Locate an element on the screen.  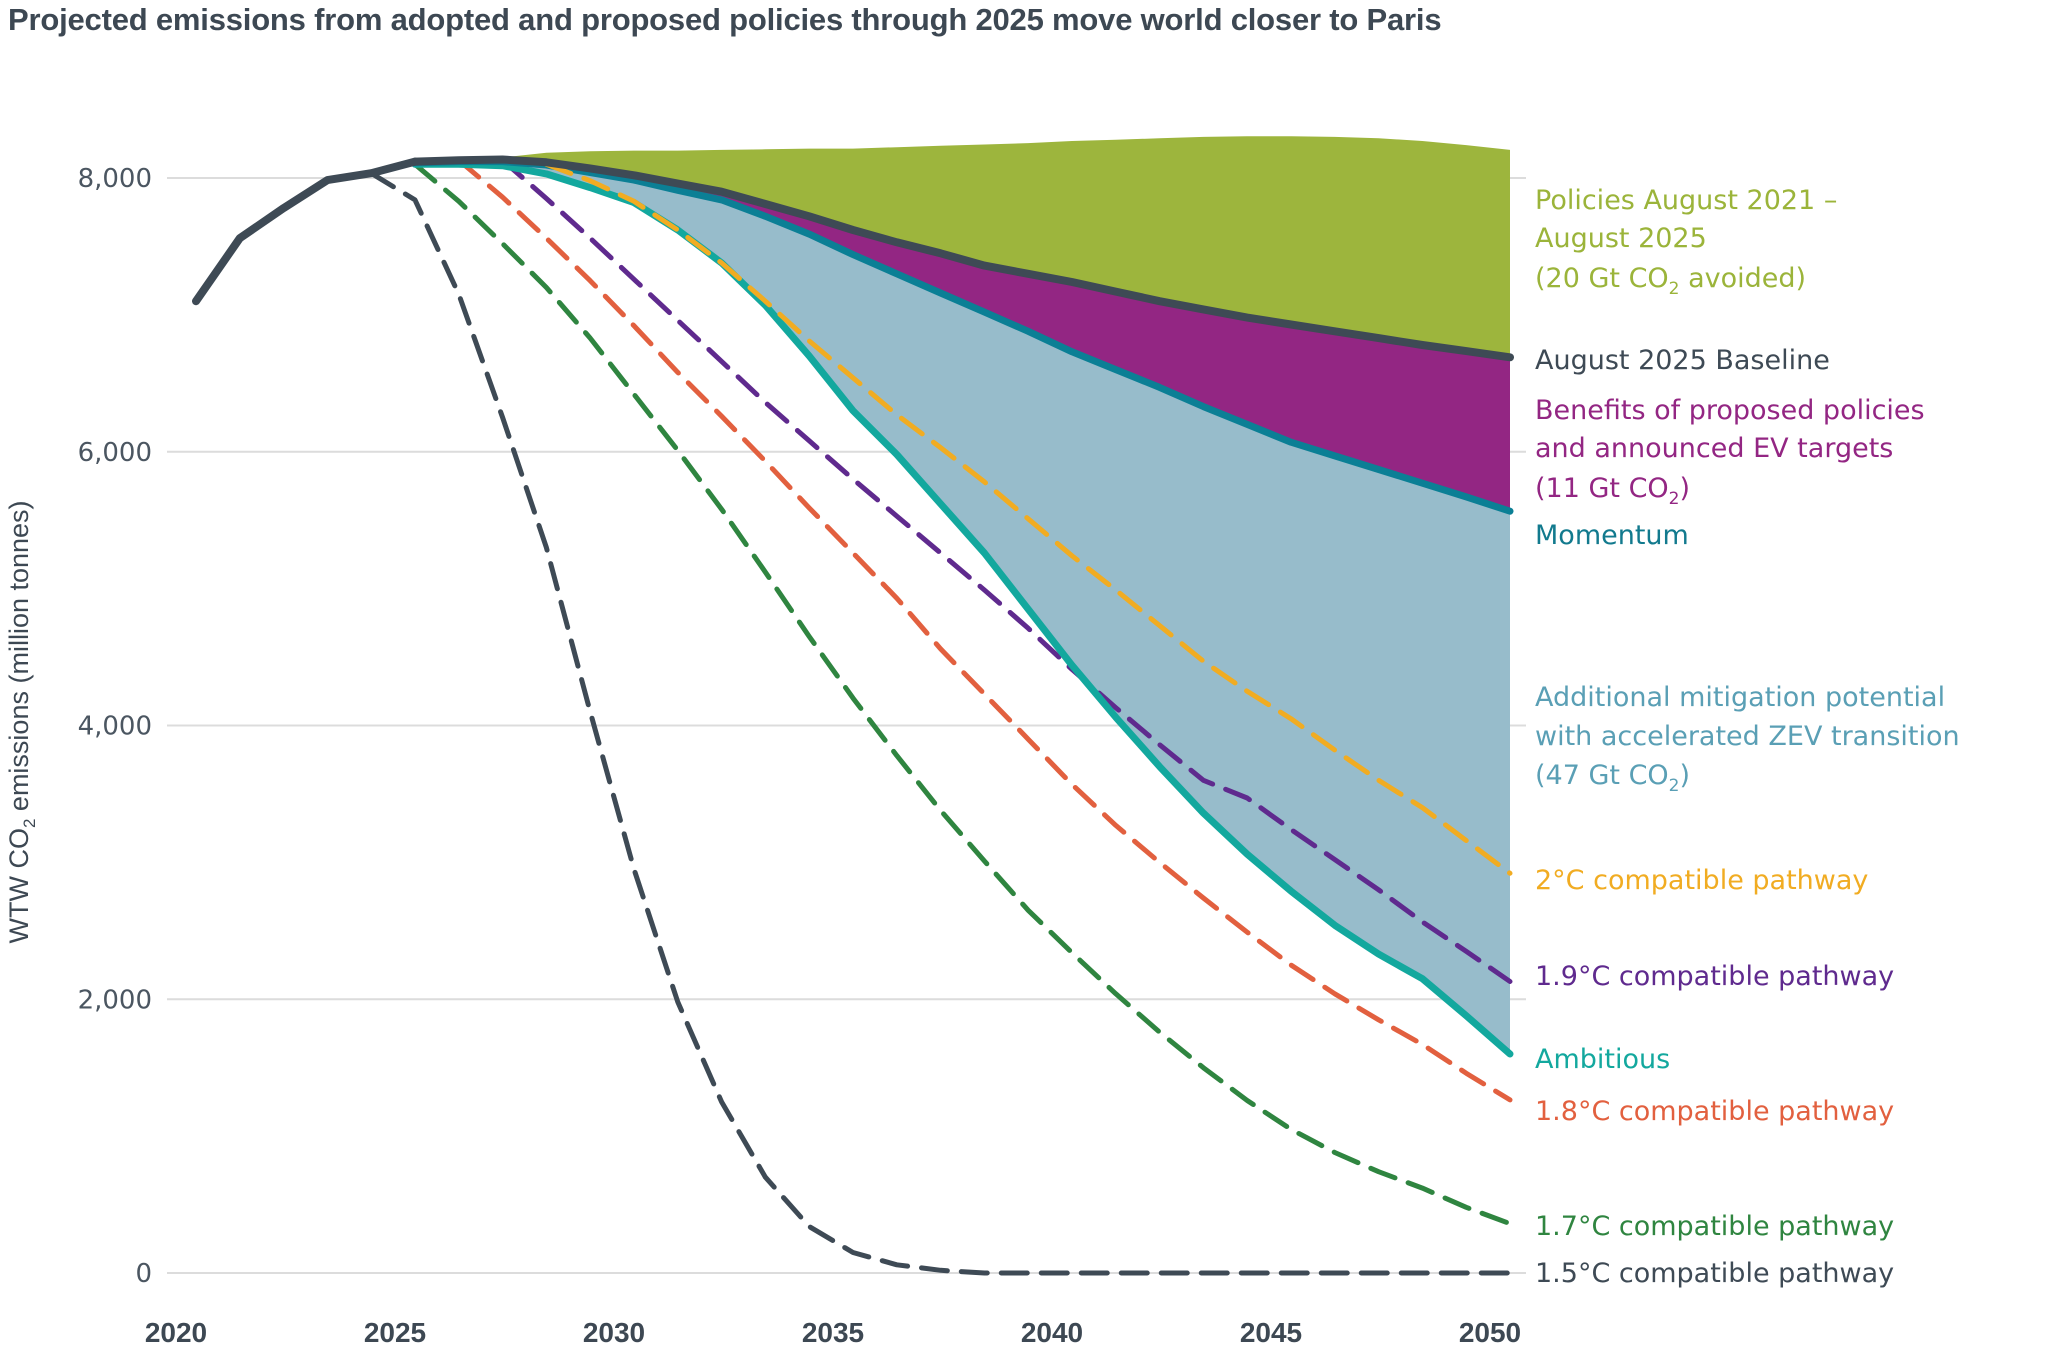
legend-label: Additional mitigation potential is located at coordinates (1740, 697).